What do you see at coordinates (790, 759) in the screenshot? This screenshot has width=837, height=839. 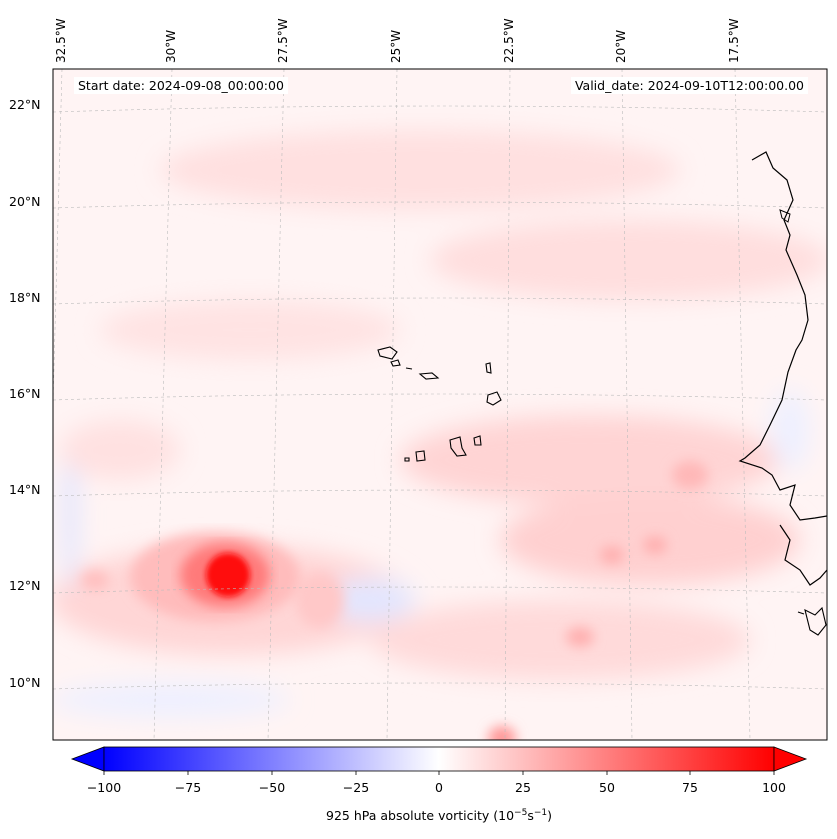 I see `colorbar-max-arrow` at bounding box center [790, 759].